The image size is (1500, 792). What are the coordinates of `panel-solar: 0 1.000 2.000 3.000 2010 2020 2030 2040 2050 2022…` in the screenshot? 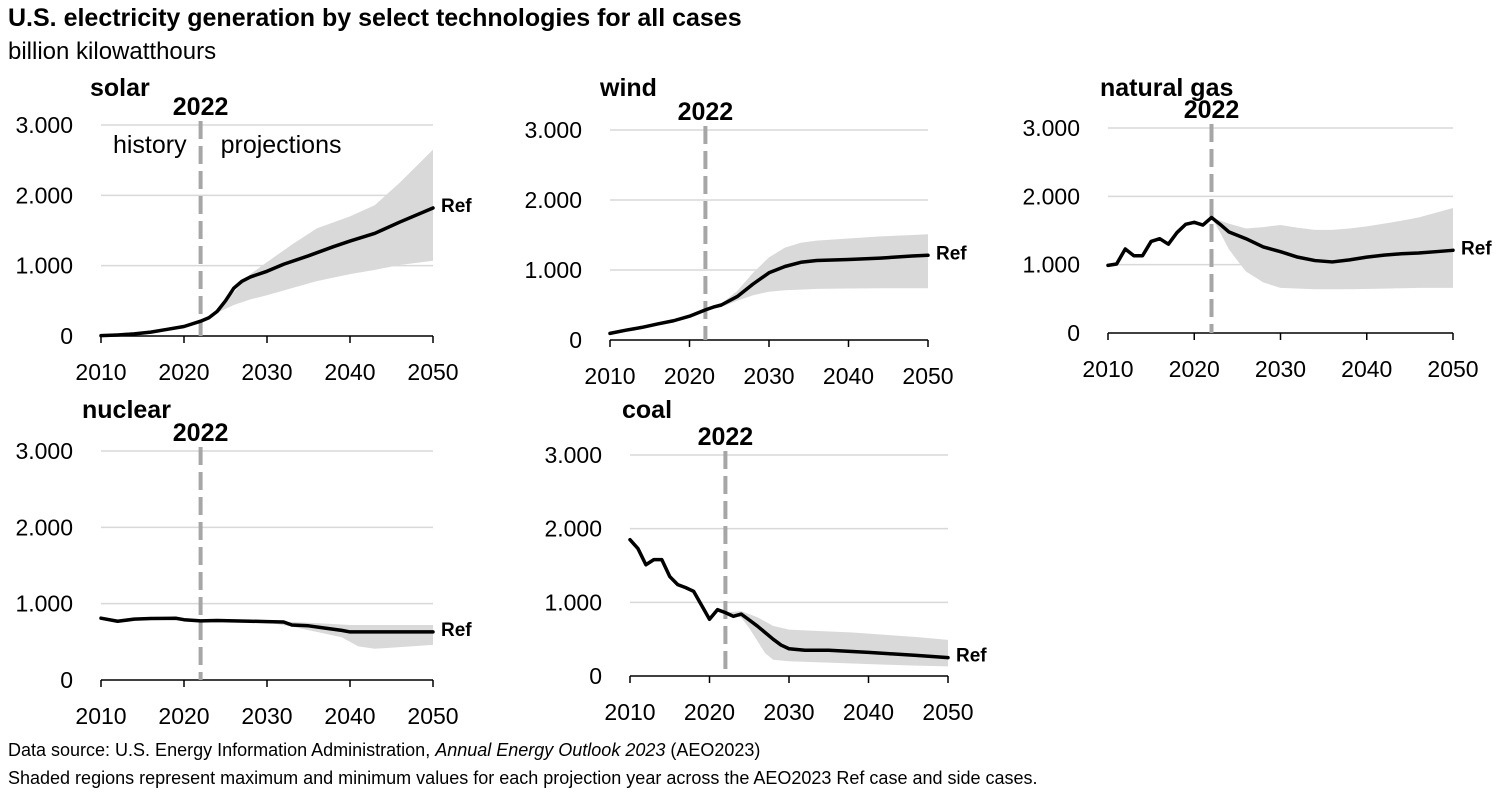 It's located at (243, 229).